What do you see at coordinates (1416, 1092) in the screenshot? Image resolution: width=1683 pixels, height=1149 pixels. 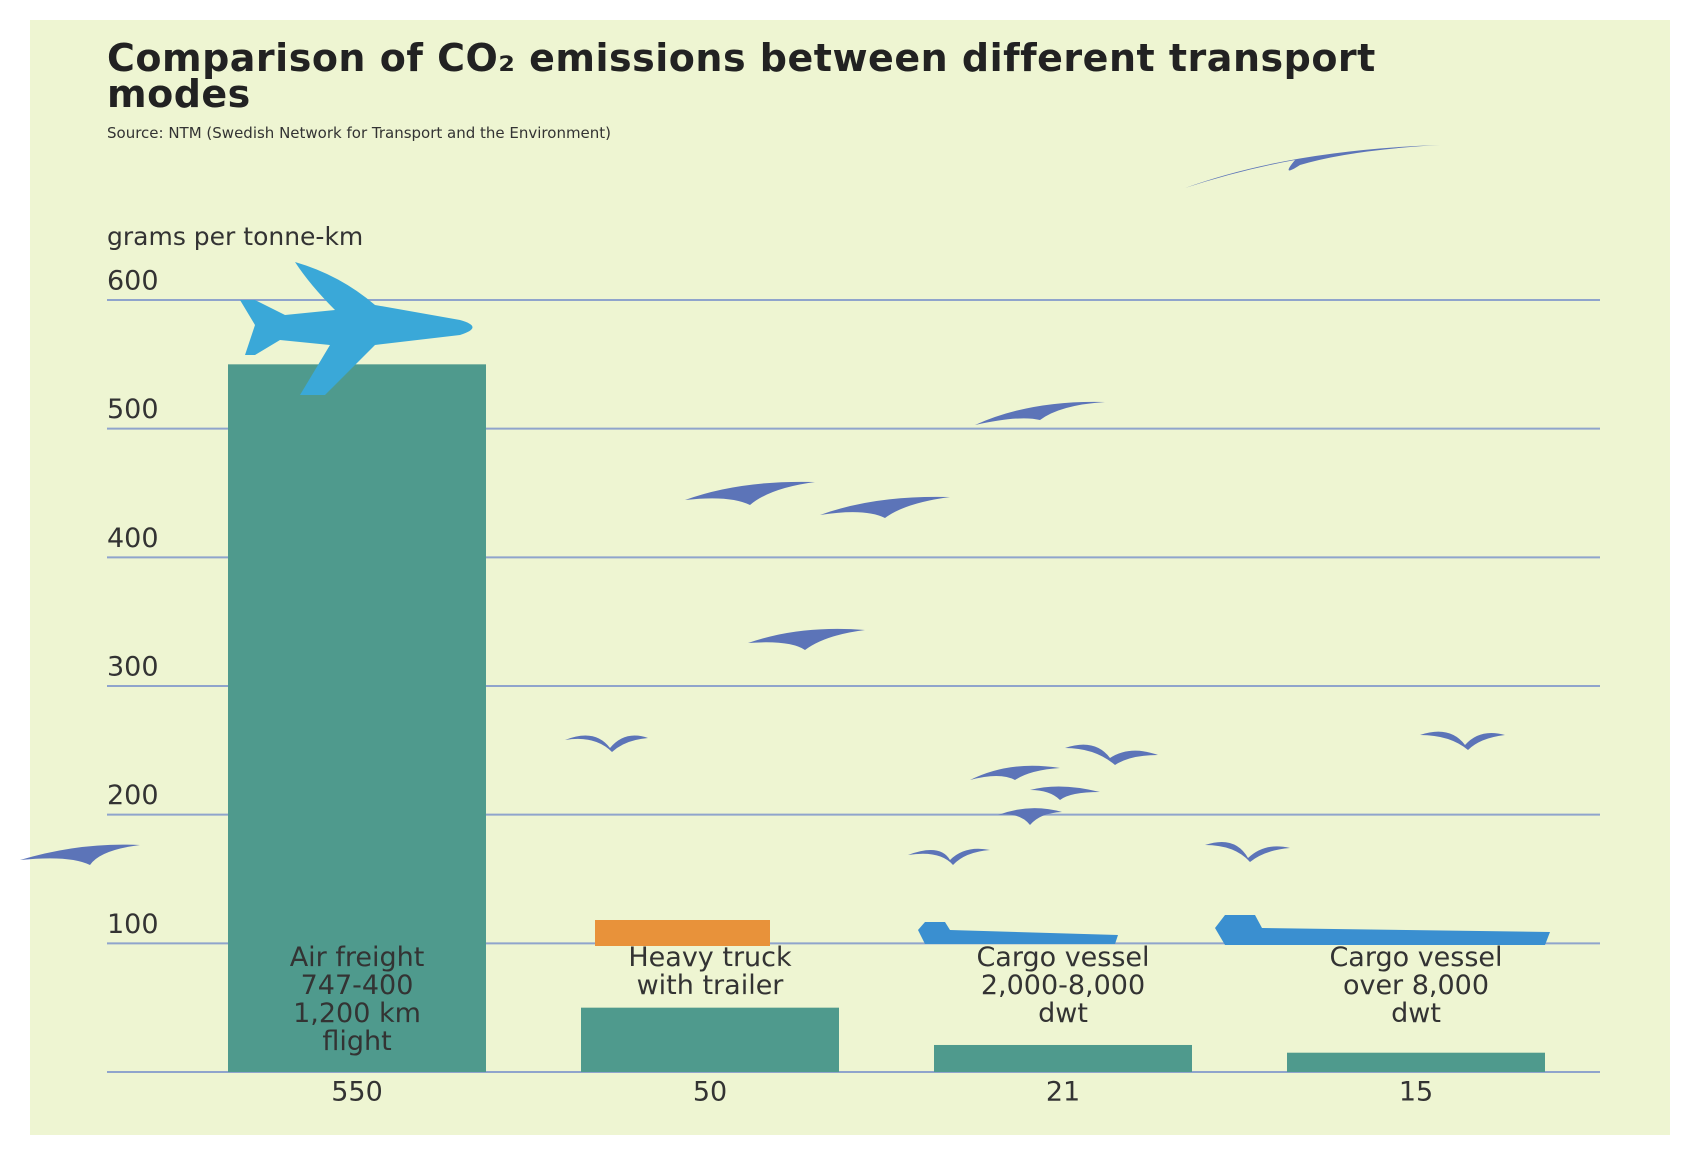 I see `value-label: 15` at bounding box center [1416, 1092].